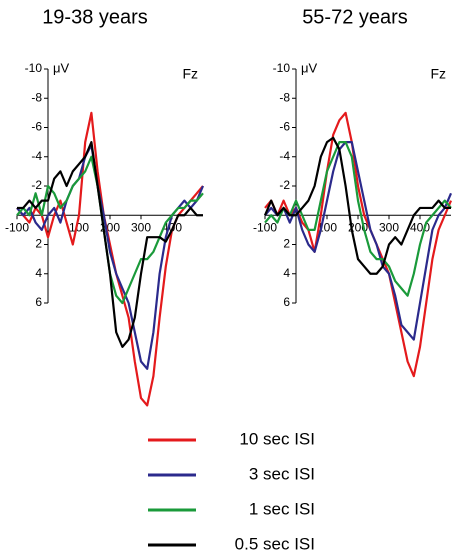 The image size is (459, 555). What do you see at coordinates (79, 227) in the screenshot?
I see `x-tick-label: 100` at bounding box center [79, 227].